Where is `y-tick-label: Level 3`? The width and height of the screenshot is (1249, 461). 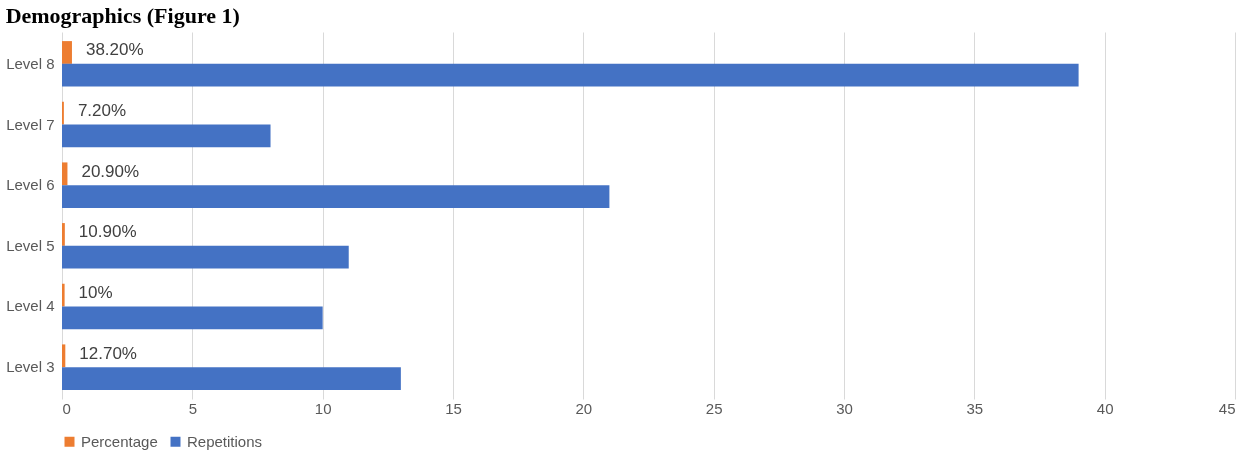 y-tick-label: Level 3 is located at coordinates (30, 367).